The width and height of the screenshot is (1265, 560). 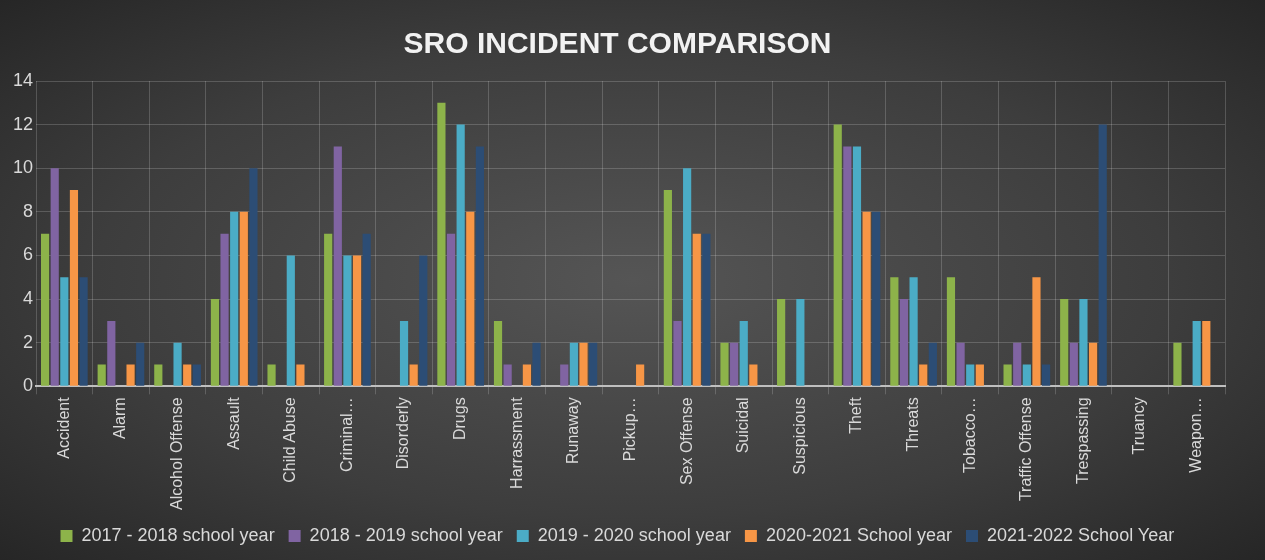 I want to click on x-tick-label: Suspicious, so click(x=799, y=436).